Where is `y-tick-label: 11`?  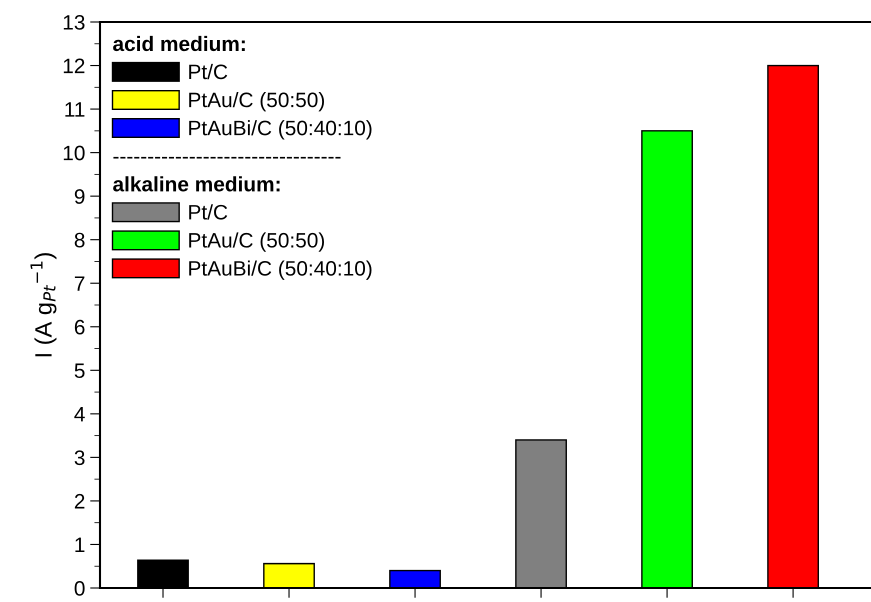
y-tick-label: 11 is located at coordinates (74, 109).